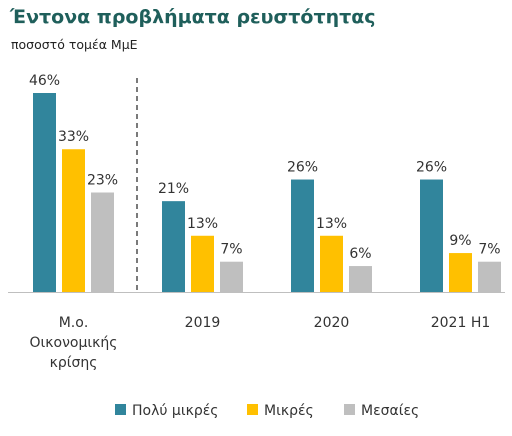 The image size is (512, 436). What do you see at coordinates (203, 323) in the screenshot?
I see `category-label: 2019` at bounding box center [203, 323].